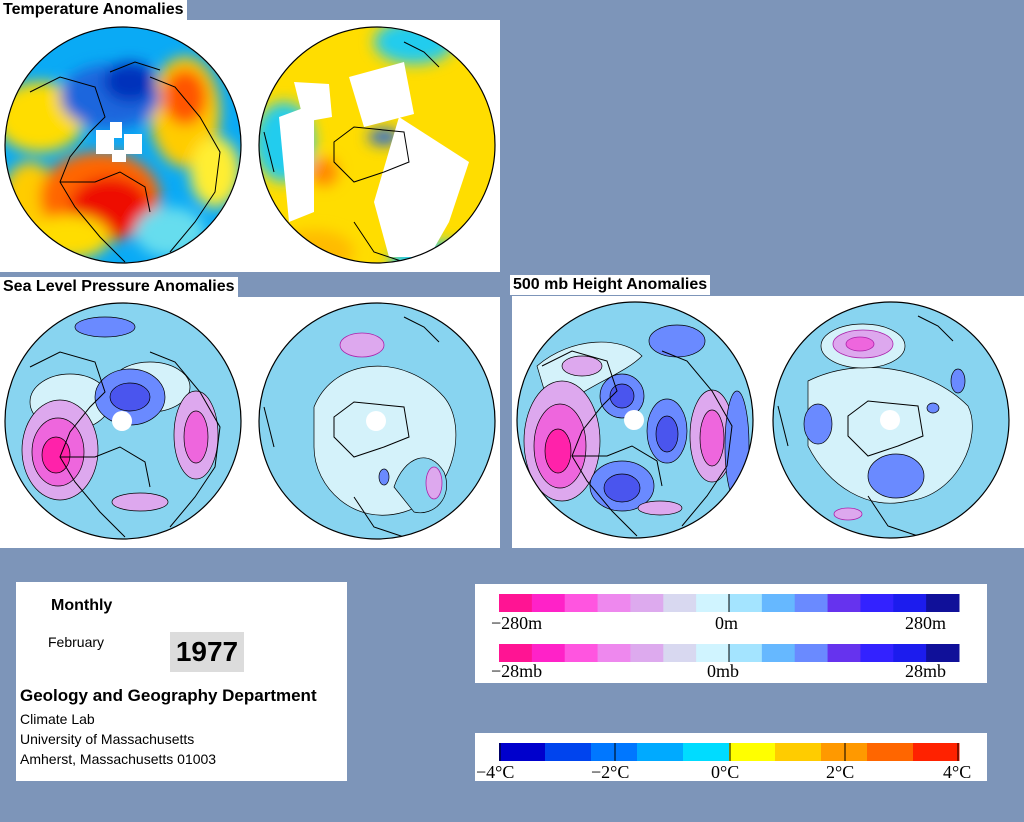  I want to click on height-panel-title: 500 mb Height Anomalies, so click(610, 285).